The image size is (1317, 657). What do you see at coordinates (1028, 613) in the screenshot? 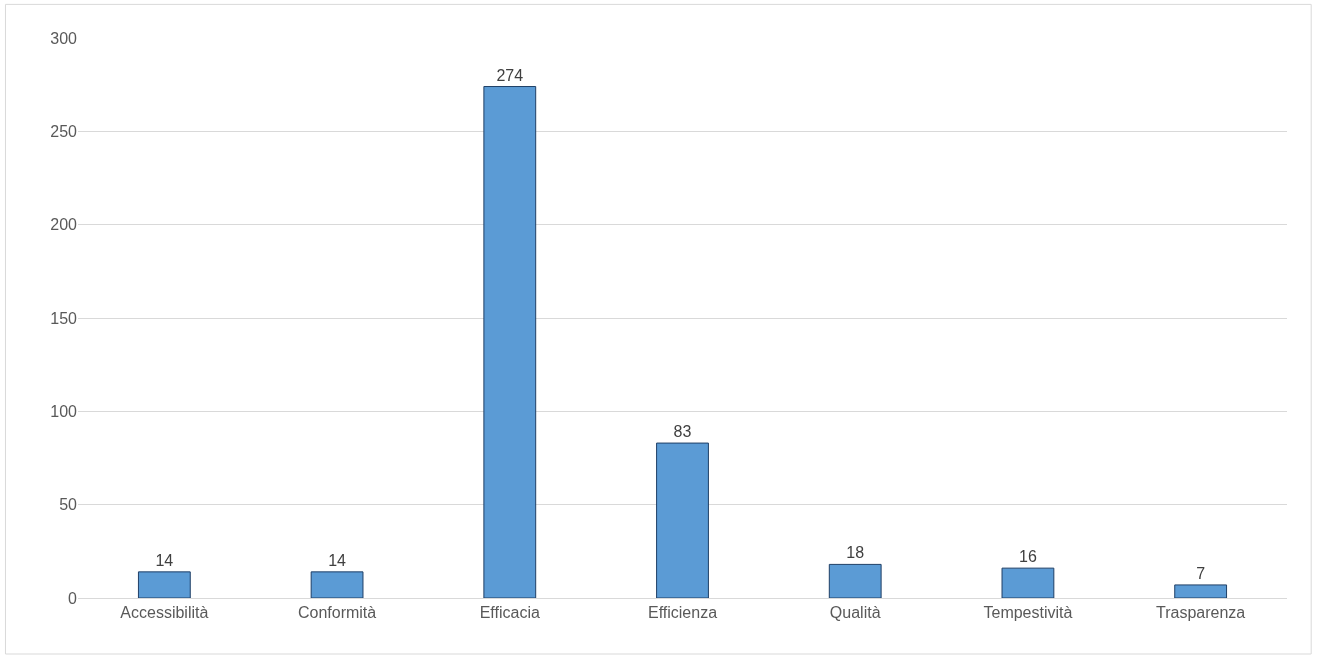
I see `x-tick-label: Tempestività` at bounding box center [1028, 613].